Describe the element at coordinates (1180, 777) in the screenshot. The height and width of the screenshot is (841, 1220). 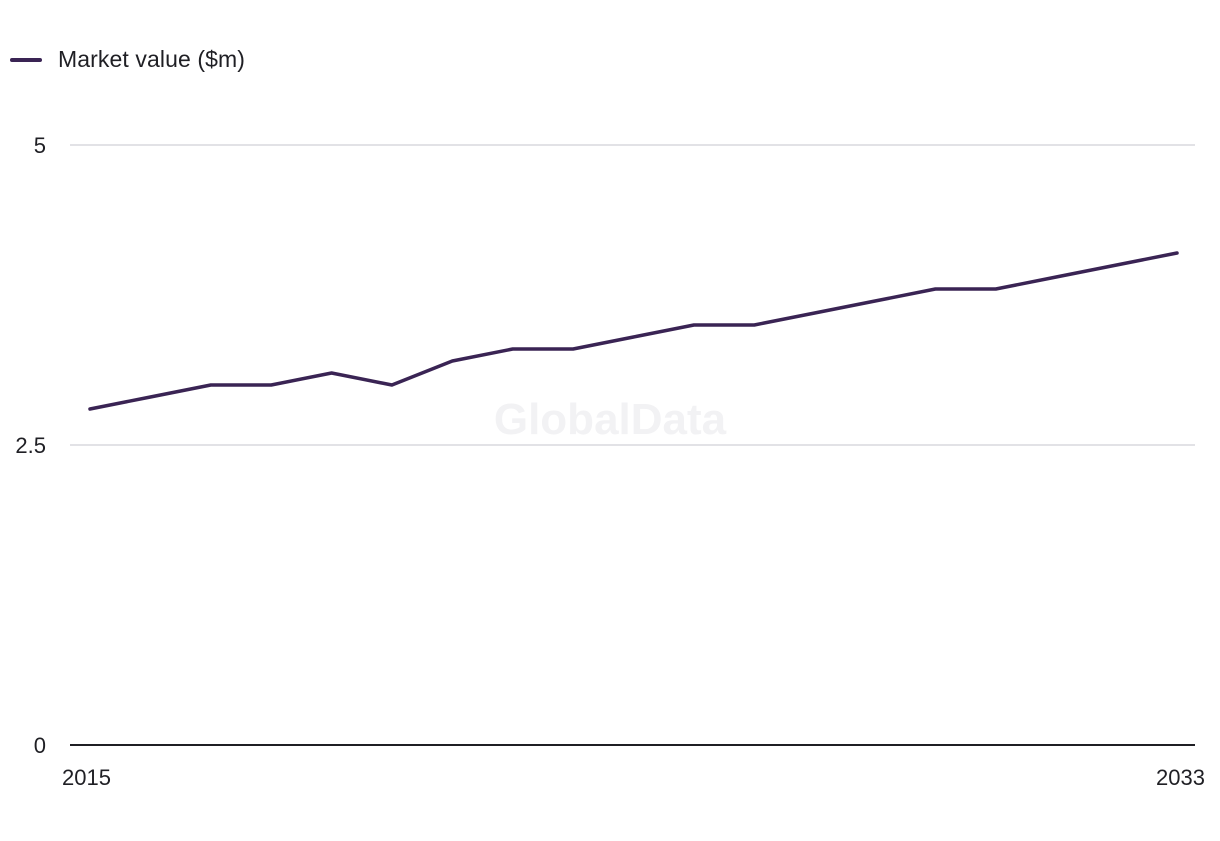
I see `x-tick-label: 2033` at that location.